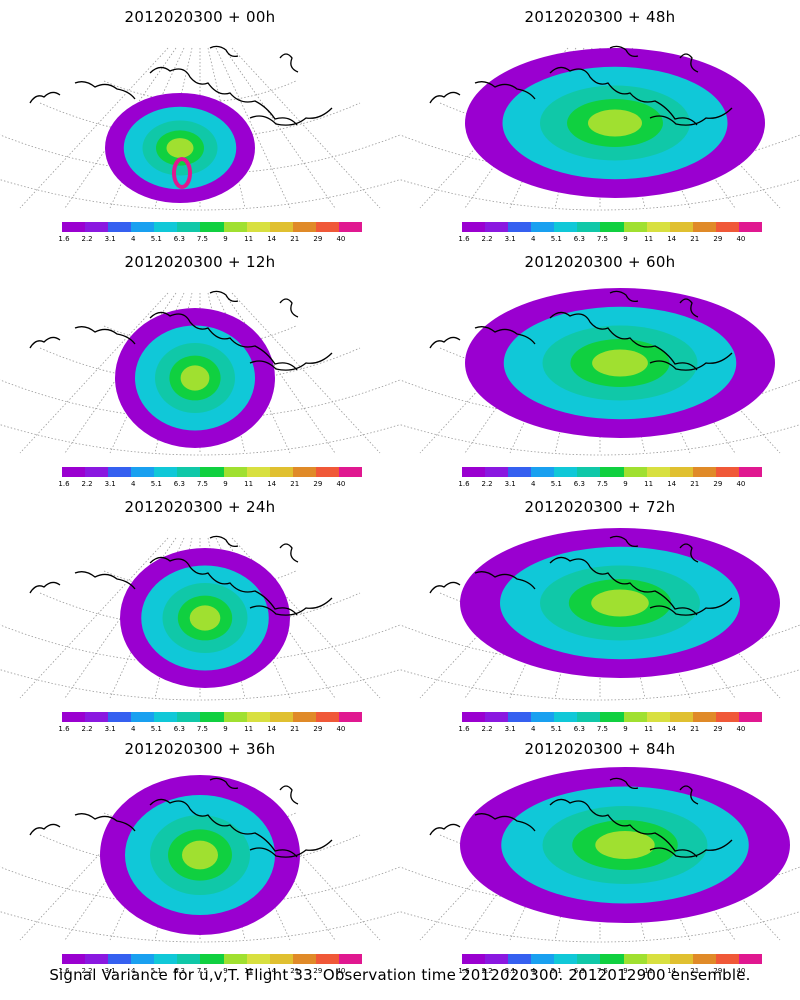 The width and height of the screenshot is (800, 1000). Describe the element at coordinates (200, 17) in the screenshot. I see `panel-title: 2012020300 + 00h` at that location.